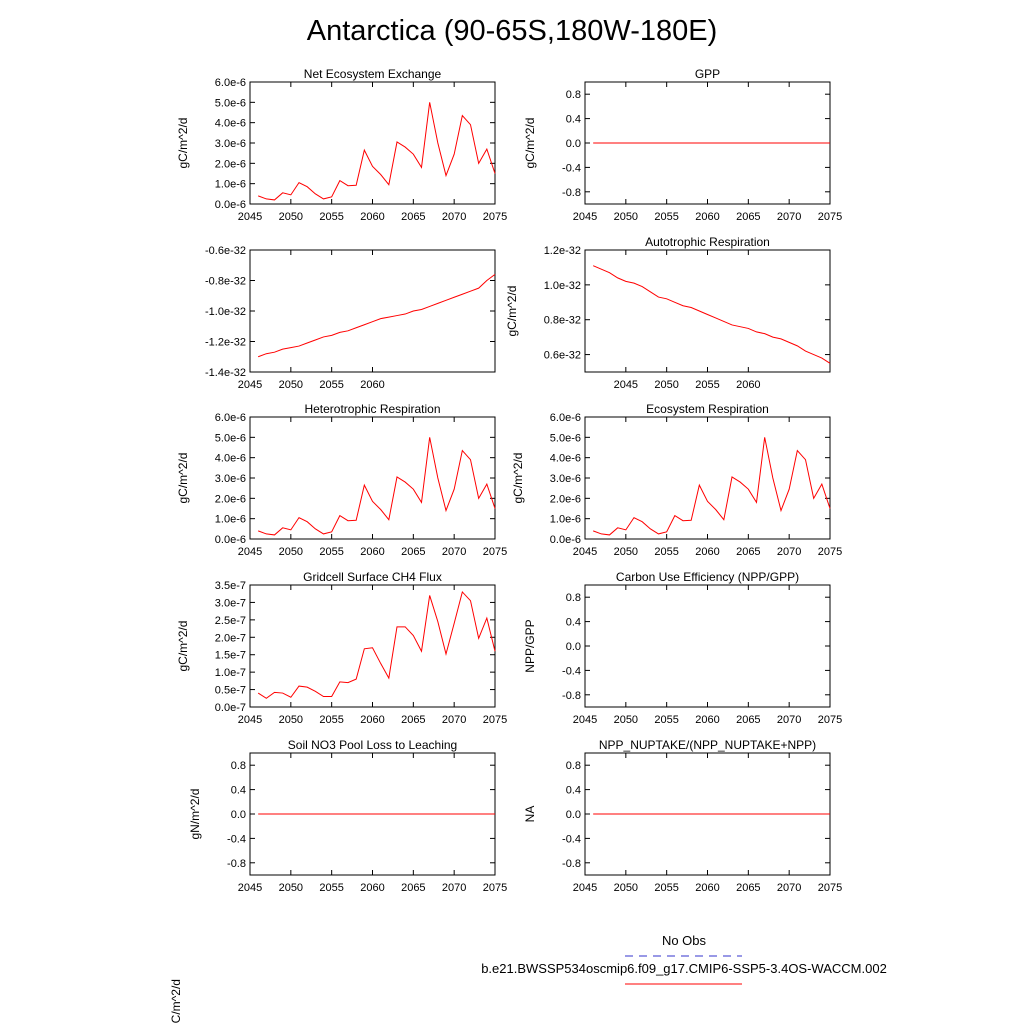 This screenshot has width=1024, height=1024. Describe the element at coordinates (565, 459) in the screenshot. I see `y-tick-label: 4.0e-6` at that location.